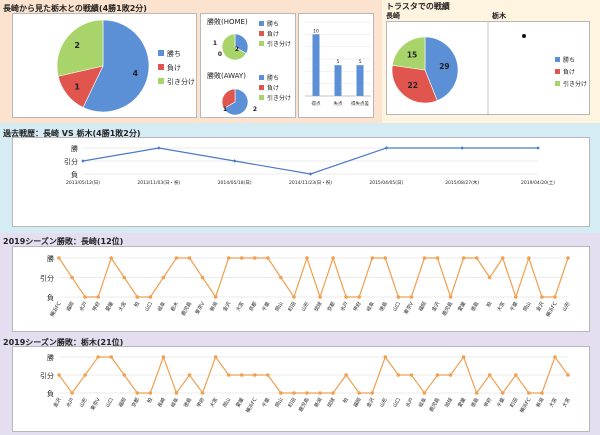  Describe the element at coordinates (265, 403) in the screenshot. I see `season-tochigi-x-label: 千葉` at that location.